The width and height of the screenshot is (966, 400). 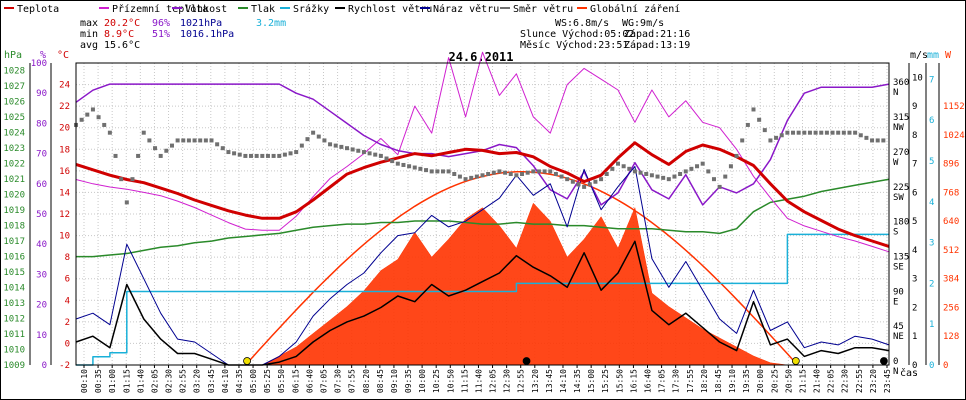 I want to click on axis-percent-tick: 10, so click(x=41, y=336).